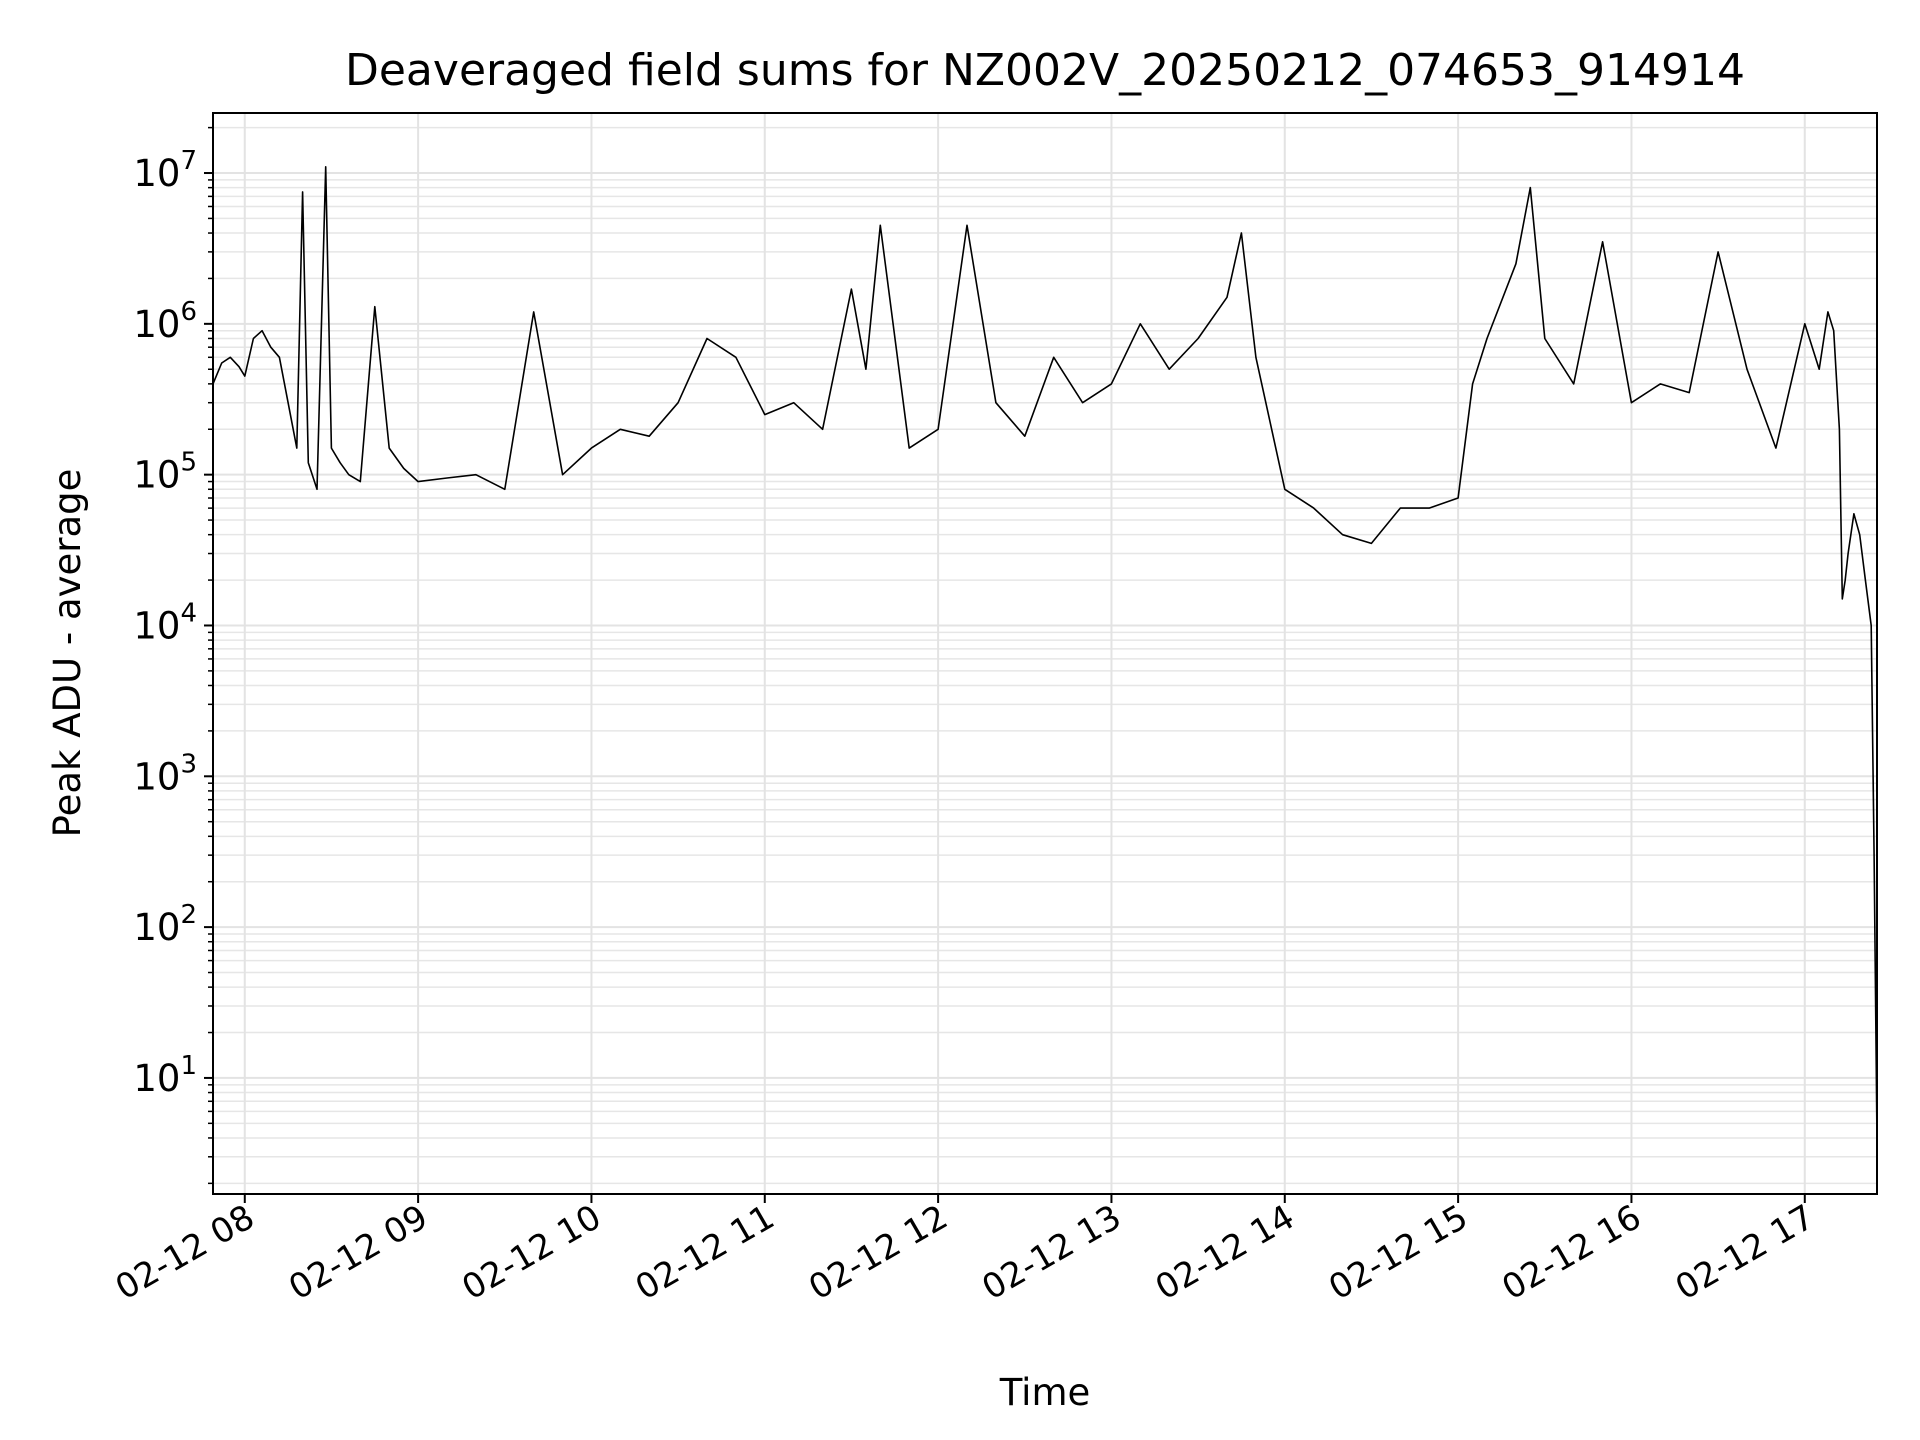 This screenshot has width=1920, height=1440. Describe the element at coordinates (1045, 1392) in the screenshot. I see `x-axis-label: Time` at that location.